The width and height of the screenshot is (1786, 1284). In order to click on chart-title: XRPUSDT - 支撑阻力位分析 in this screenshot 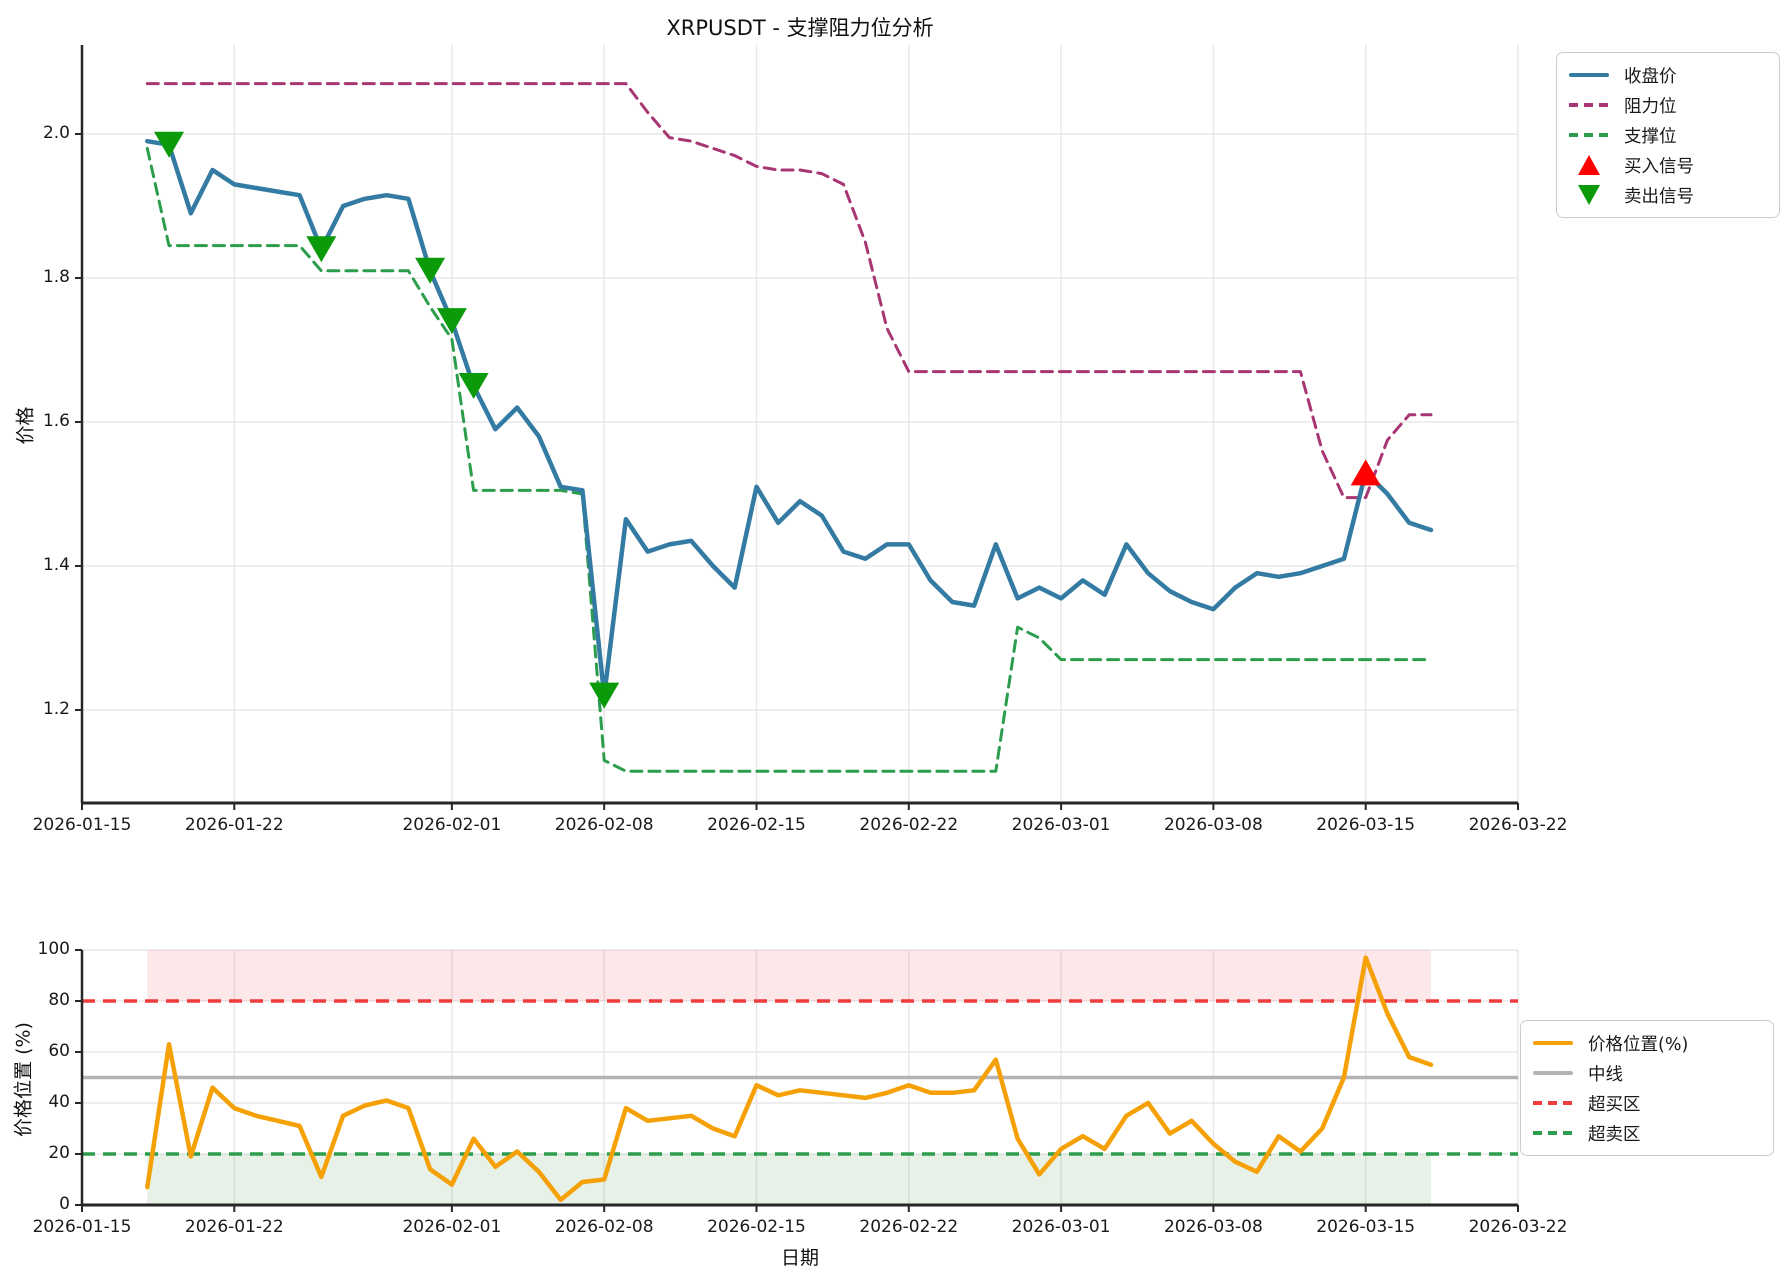, I will do `click(800, 28)`.